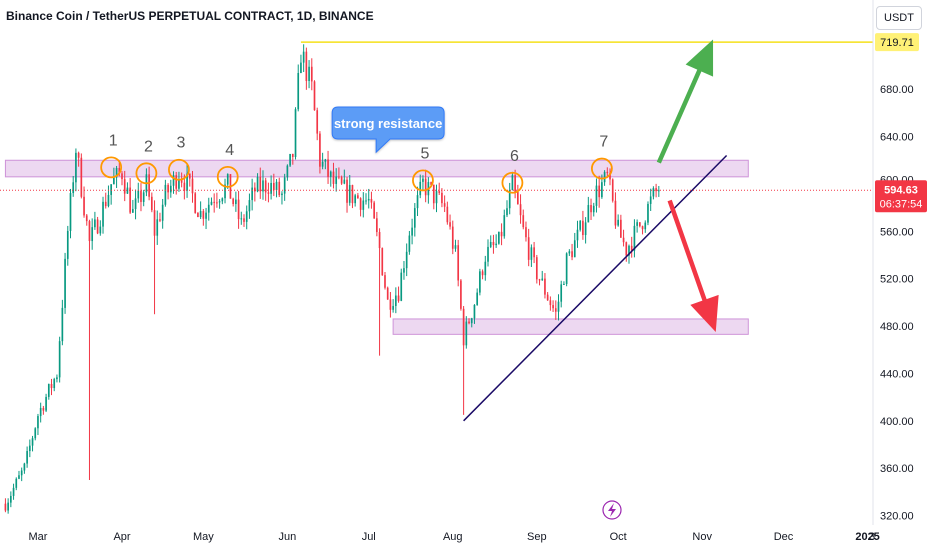 The width and height of the screenshot is (932, 550). I want to click on high-price-value: 719.71, so click(897, 43).